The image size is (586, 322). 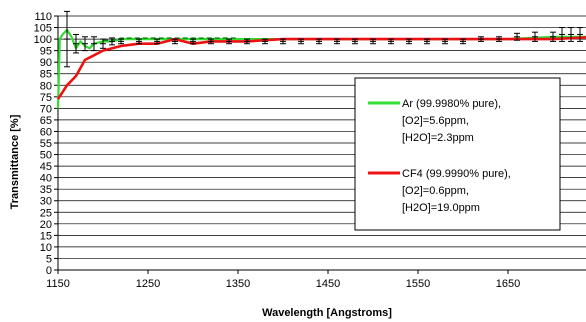 What do you see at coordinates (508, 284) in the screenshot?
I see `x-tick-label: 1650` at bounding box center [508, 284].